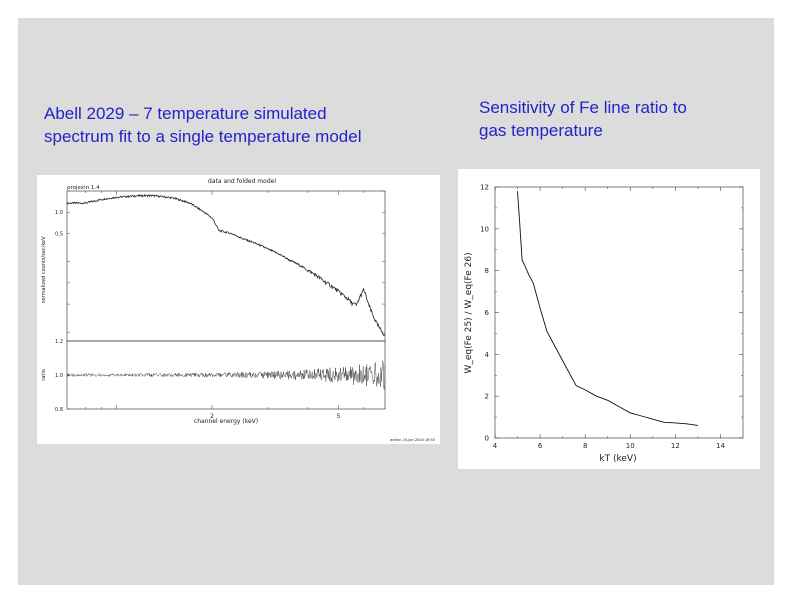 This screenshot has width=792, height=612. I want to click on fe-xtick-label: 6, so click(540, 446).